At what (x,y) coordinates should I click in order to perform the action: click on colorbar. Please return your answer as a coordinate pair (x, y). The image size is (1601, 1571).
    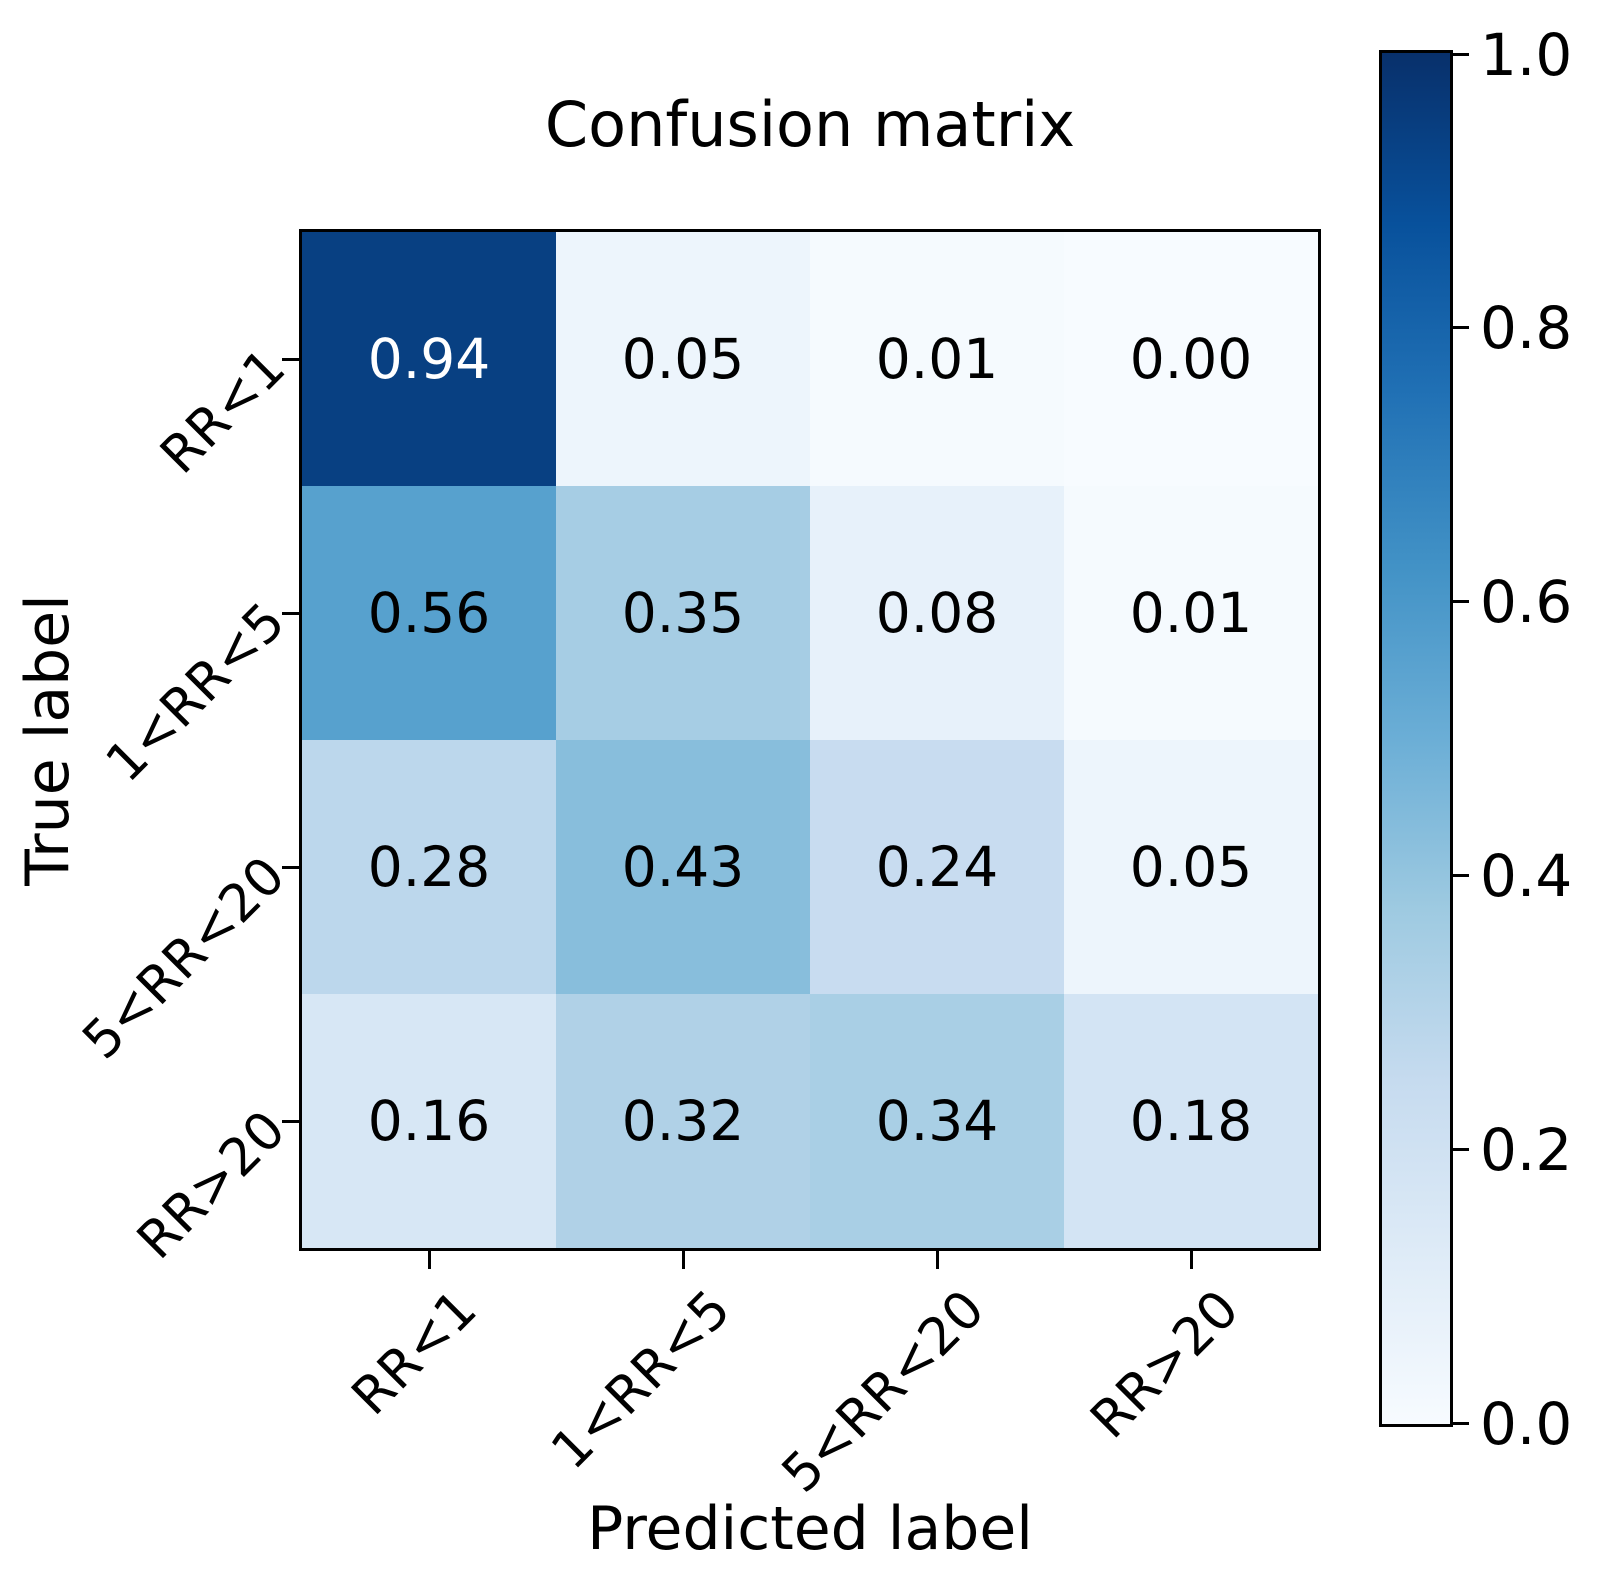
    Looking at the image, I should click on (1416, 738).